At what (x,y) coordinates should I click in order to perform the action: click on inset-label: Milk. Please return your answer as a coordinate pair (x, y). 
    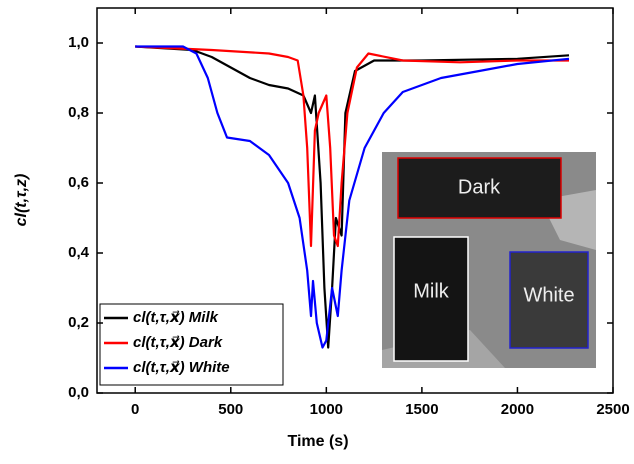
    Looking at the image, I should click on (431, 291).